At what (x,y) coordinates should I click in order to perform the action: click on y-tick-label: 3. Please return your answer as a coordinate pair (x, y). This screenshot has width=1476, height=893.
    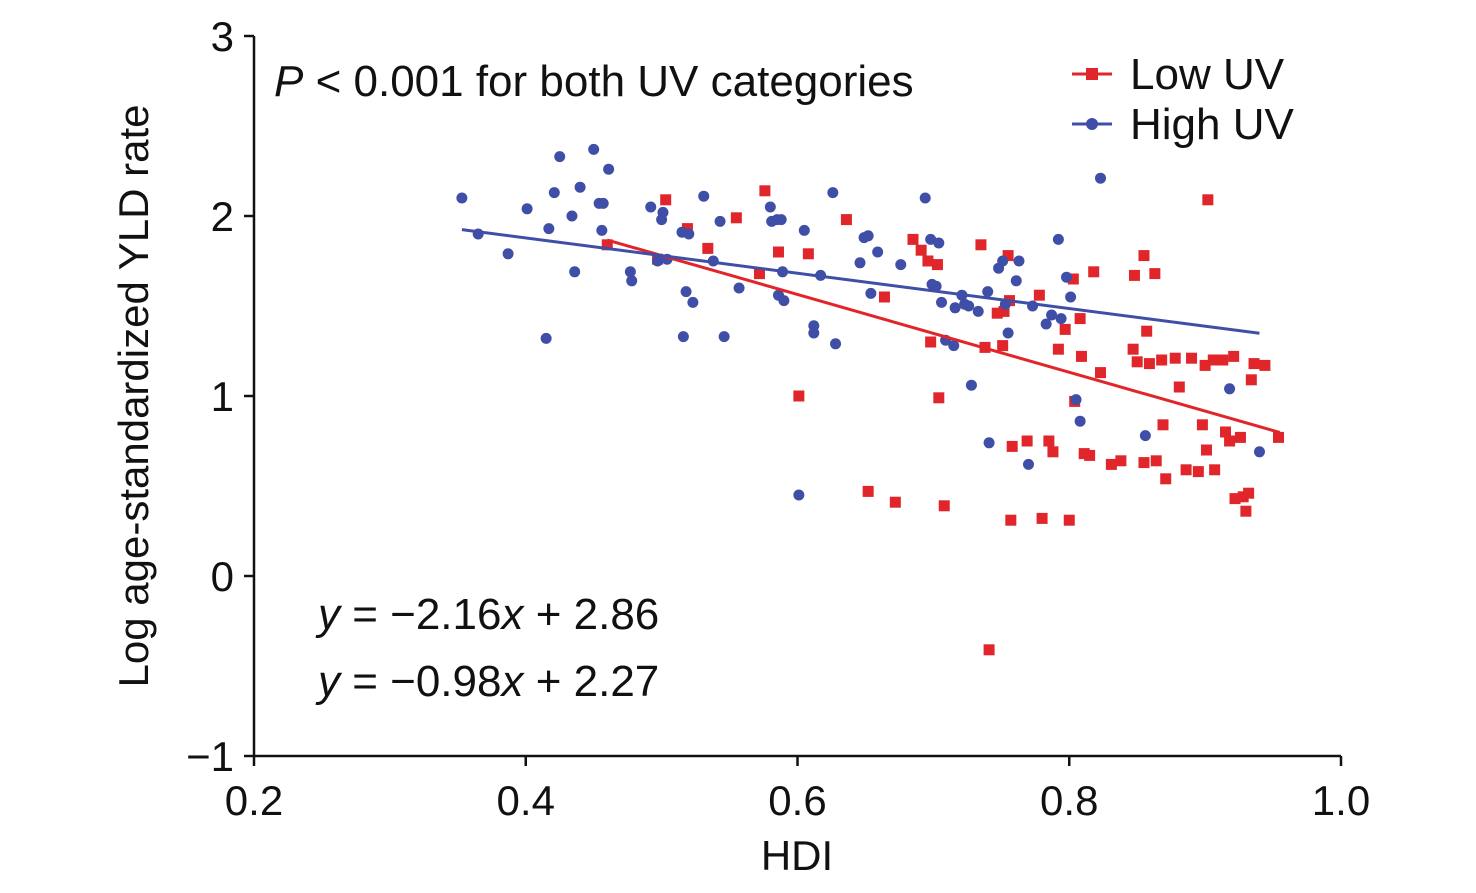
    Looking at the image, I should click on (222, 36).